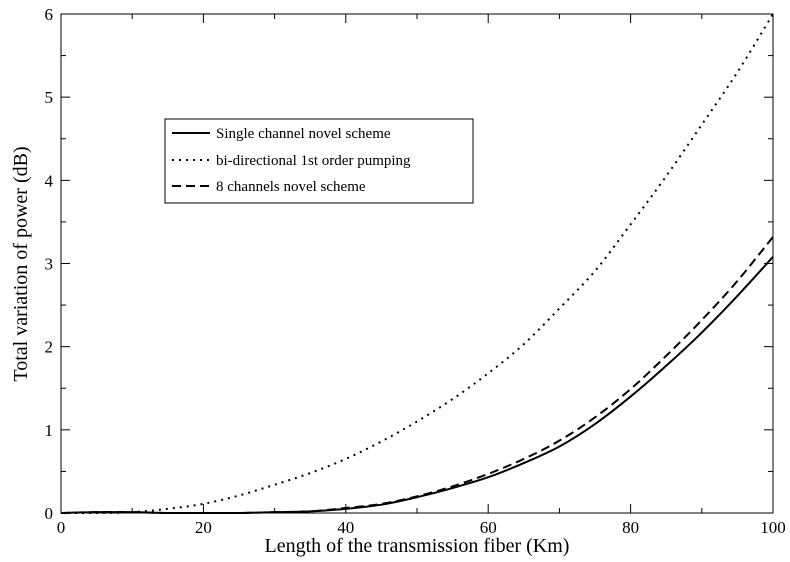 This screenshot has height=562, width=790. Describe the element at coordinates (313, 161) in the screenshot. I see `legend-label-bidirectional: bi-directional 1st order pumping` at that location.